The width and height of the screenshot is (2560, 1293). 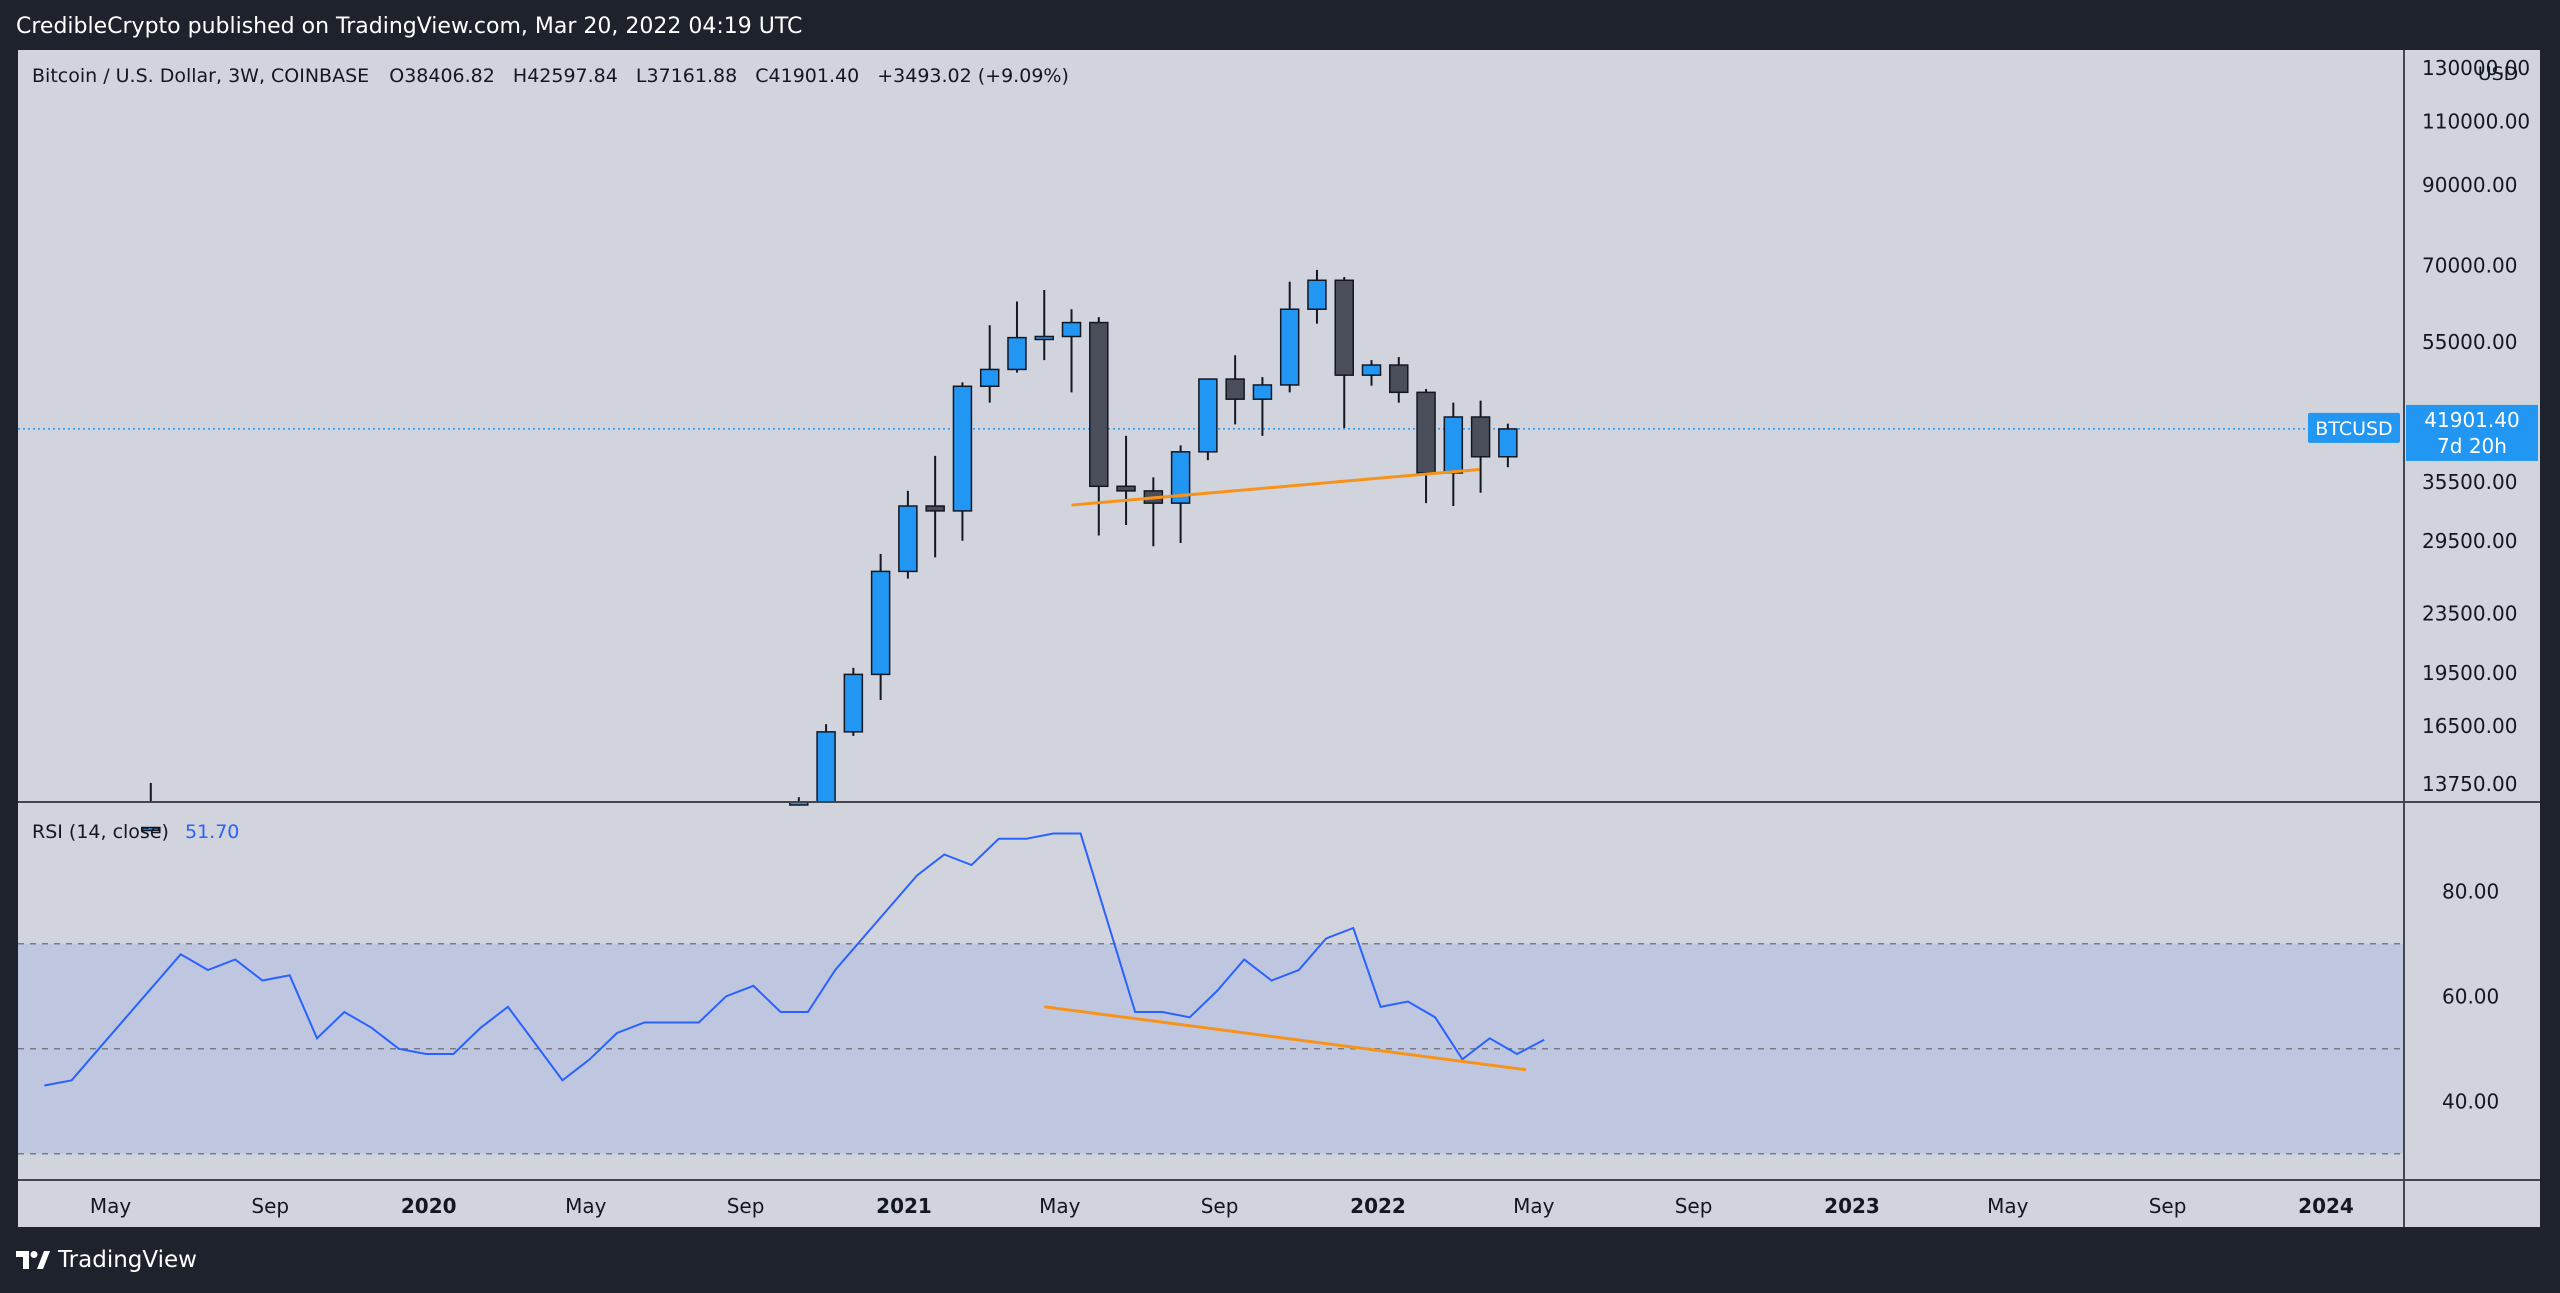 What do you see at coordinates (127, 1260) in the screenshot?
I see `tradingview-brand: TradingView` at bounding box center [127, 1260].